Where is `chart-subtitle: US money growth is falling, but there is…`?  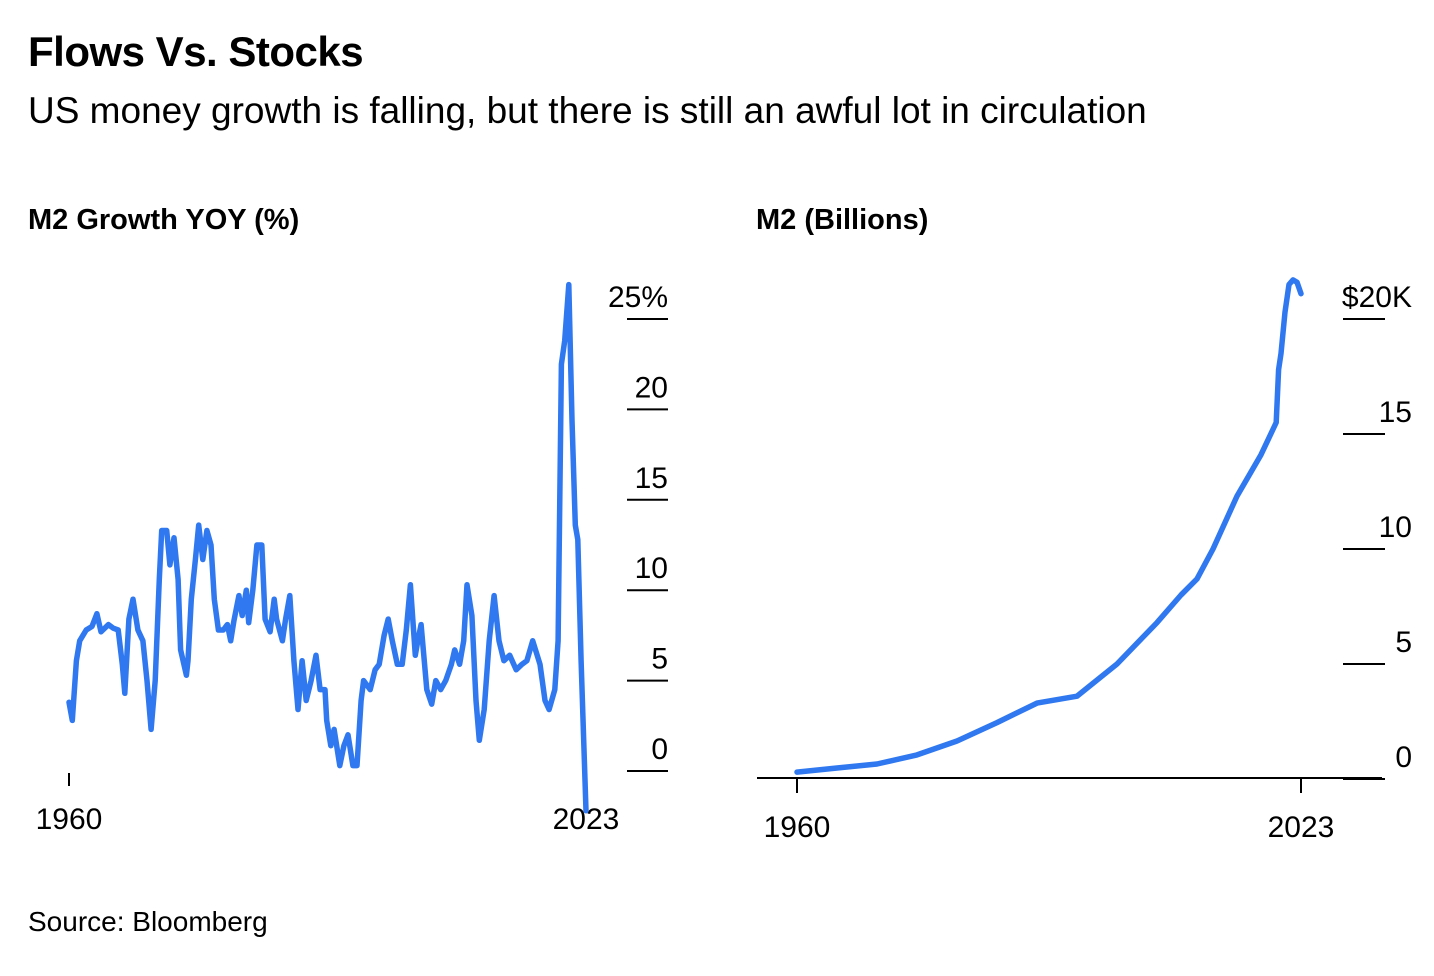 chart-subtitle: US money growth is falling, but there is… is located at coordinates (587, 110).